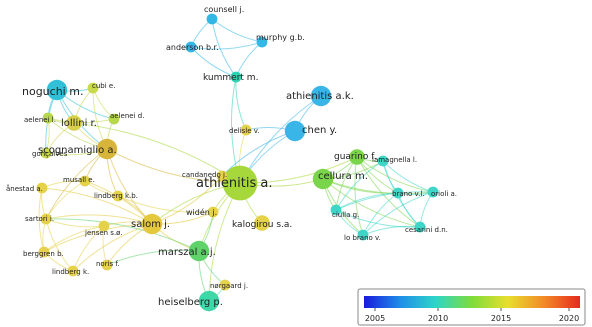 The image size is (592, 327). What do you see at coordinates (241, 103) in the screenshot?
I see `edge-kummert-delisle` at bounding box center [241, 103].